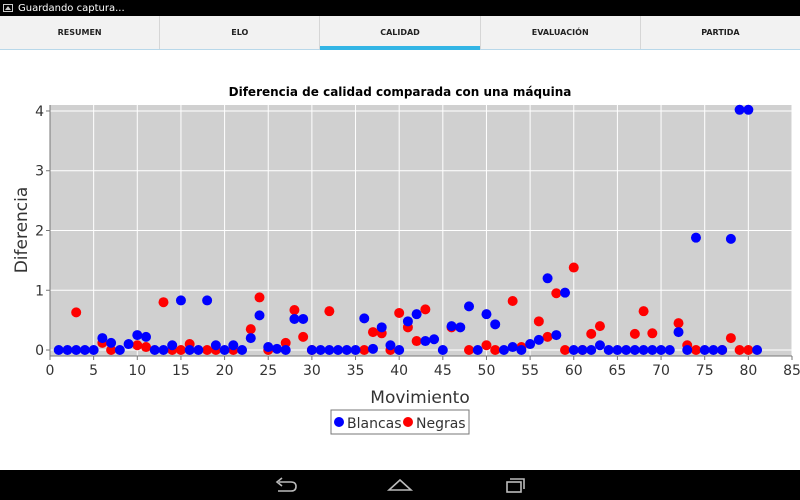 This screenshot has height=500, width=800. What do you see at coordinates (225, 371) in the screenshot?
I see `x-tick-label: 20` at bounding box center [225, 371].